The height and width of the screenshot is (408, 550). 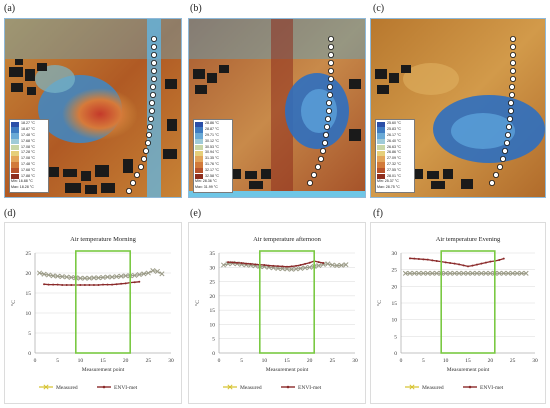 What do you see at coordinates (468, 239) in the screenshot?
I see `chart-title: Air temperature Evening` at bounding box center [468, 239].